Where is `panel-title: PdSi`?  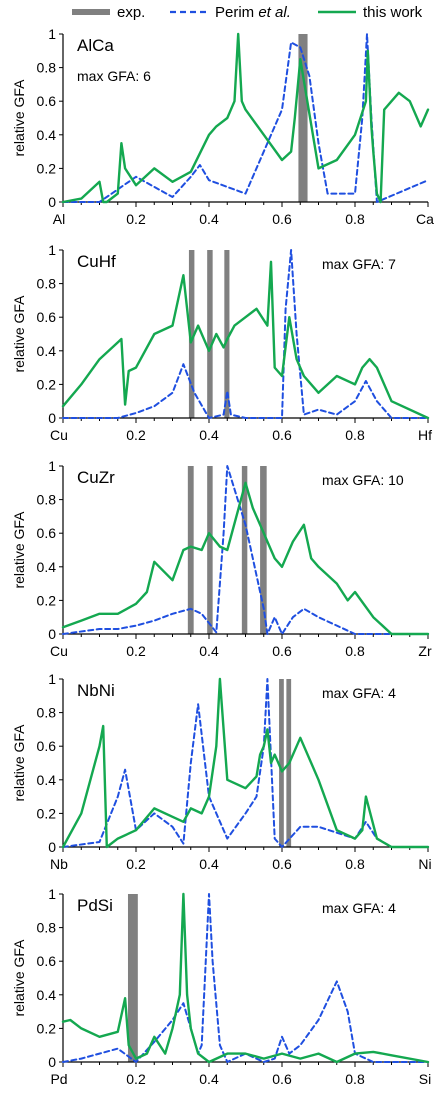 panel-title: PdSi is located at coordinates (95, 905).